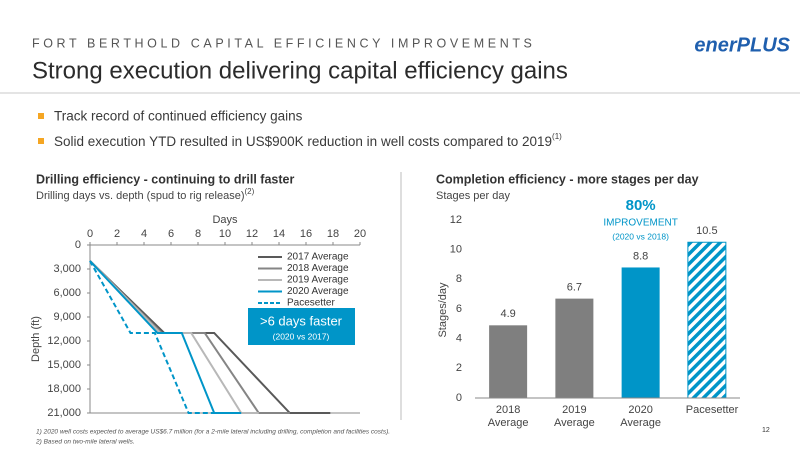 The image size is (800, 450). What do you see at coordinates (90, 234) in the screenshot?
I see `x-tick-label: 0` at bounding box center [90, 234].